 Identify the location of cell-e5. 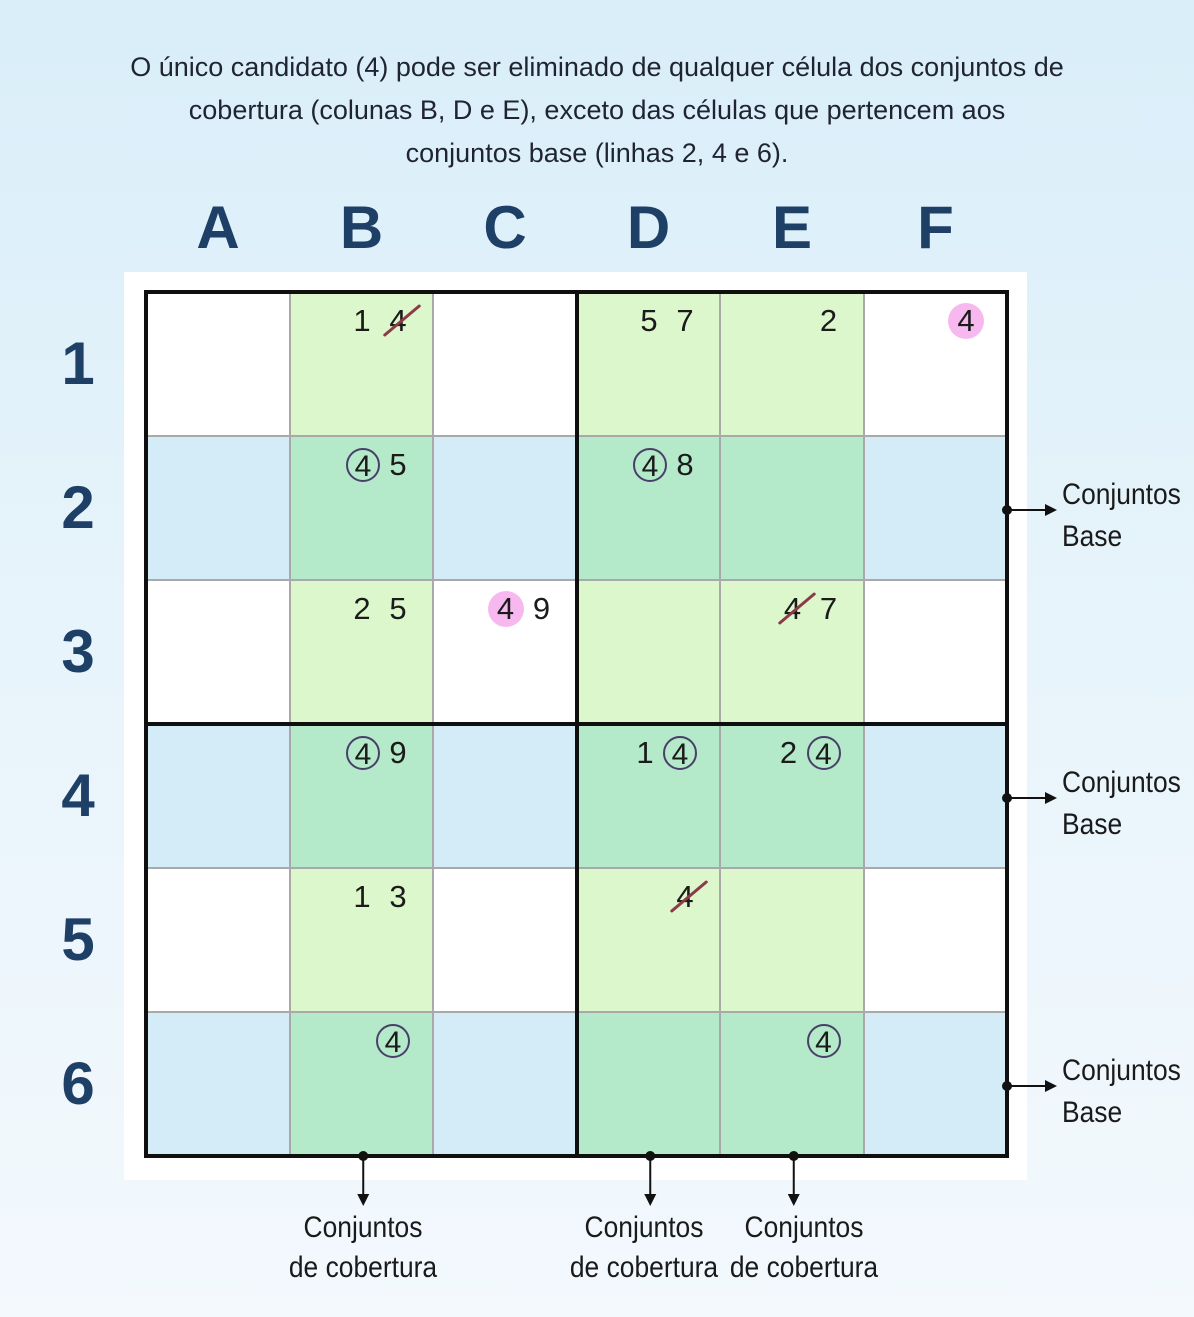
(792, 940).